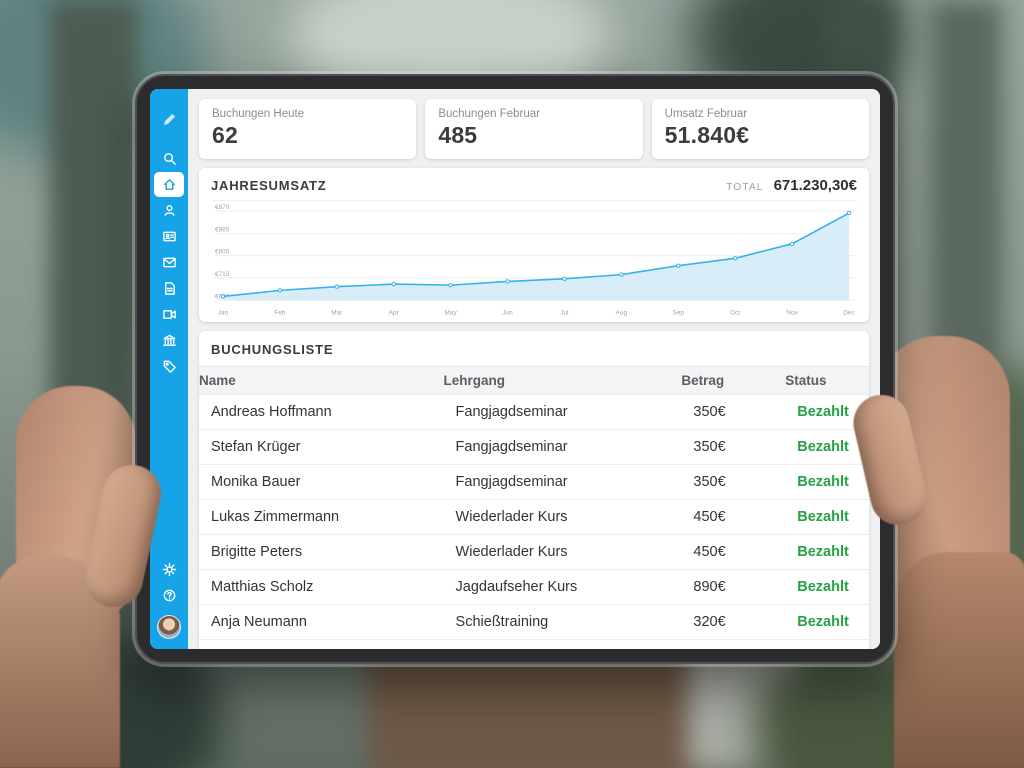 The width and height of the screenshot is (1024, 768). What do you see at coordinates (169, 340) in the screenshot?
I see `bank-icon` at bounding box center [169, 340].